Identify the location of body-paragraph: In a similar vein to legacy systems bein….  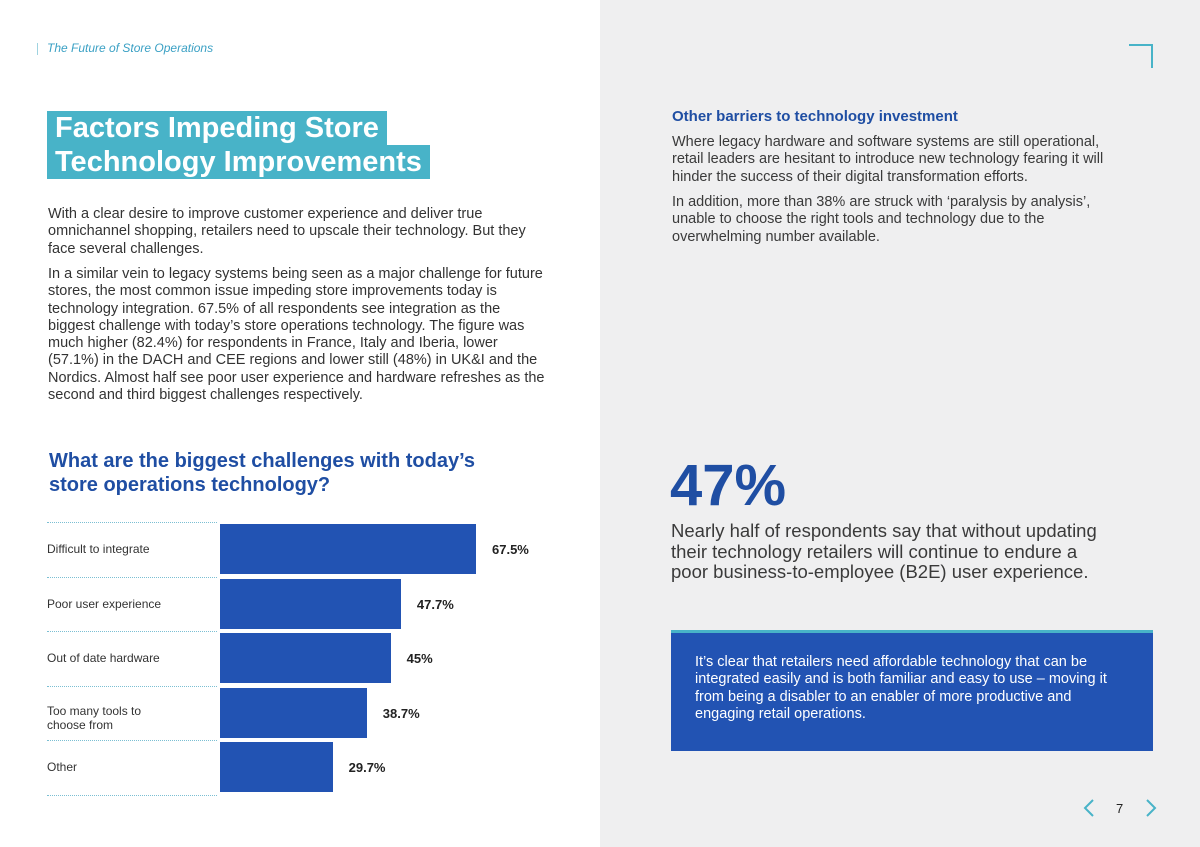
(296, 335).